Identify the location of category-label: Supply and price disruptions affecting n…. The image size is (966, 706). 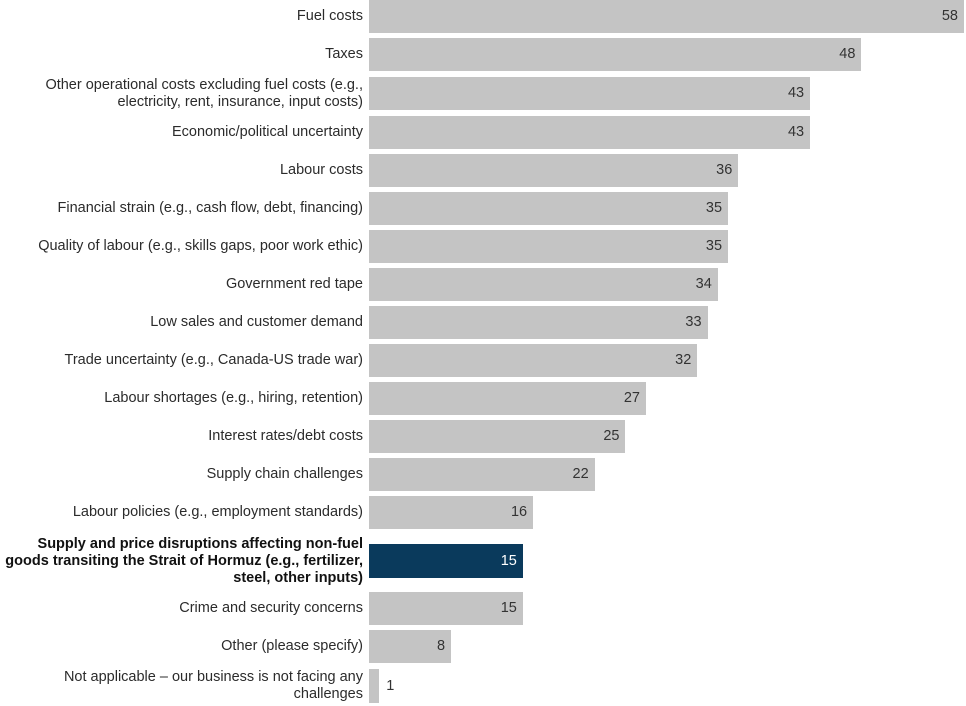
(184, 560).